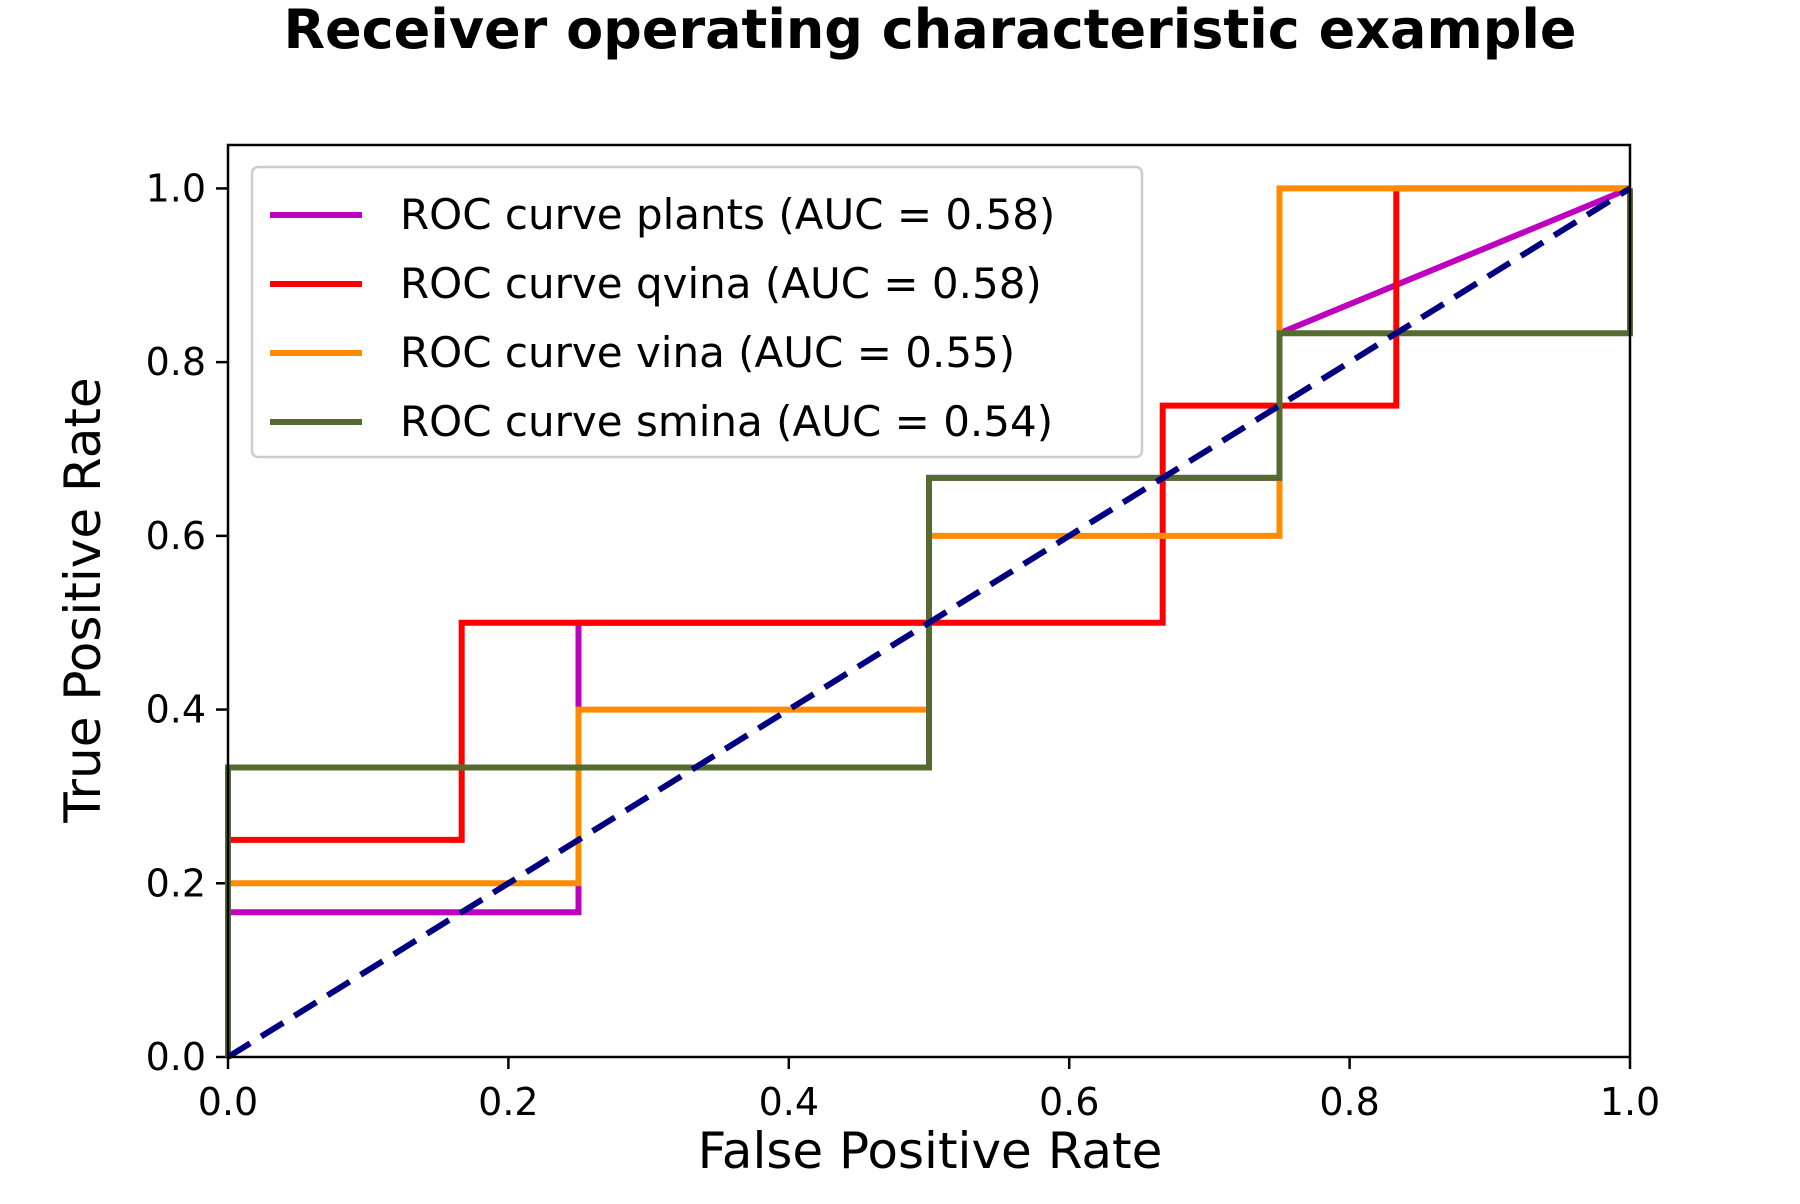 The width and height of the screenshot is (1800, 1204). What do you see at coordinates (176, 710) in the screenshot?
I see `y-tick-label: 0.4` at bounding box center [176, 710].